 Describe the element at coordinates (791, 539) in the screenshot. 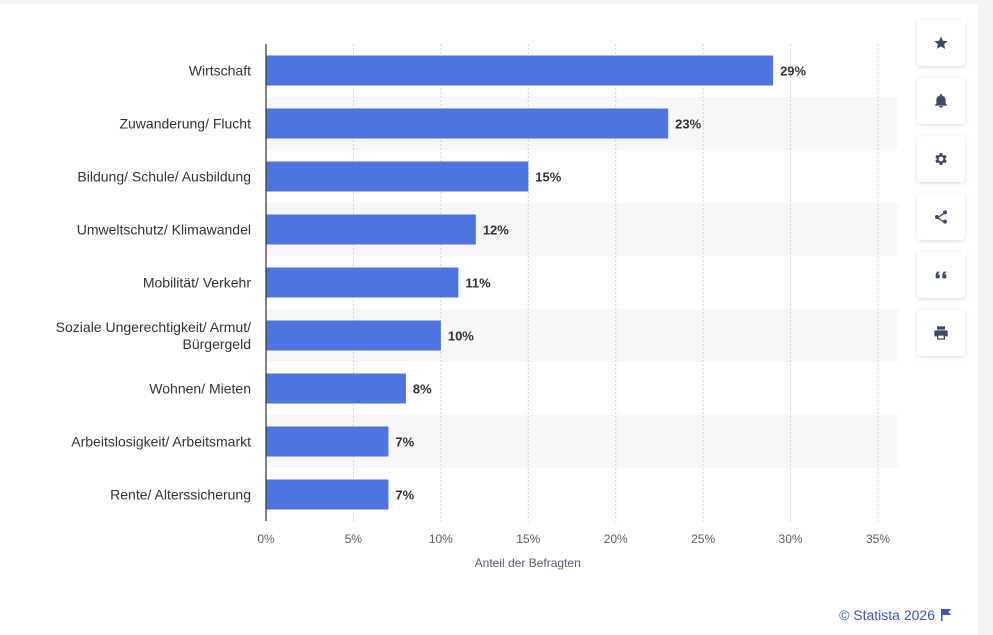

I see `x-tick-label: 30%` at that location.